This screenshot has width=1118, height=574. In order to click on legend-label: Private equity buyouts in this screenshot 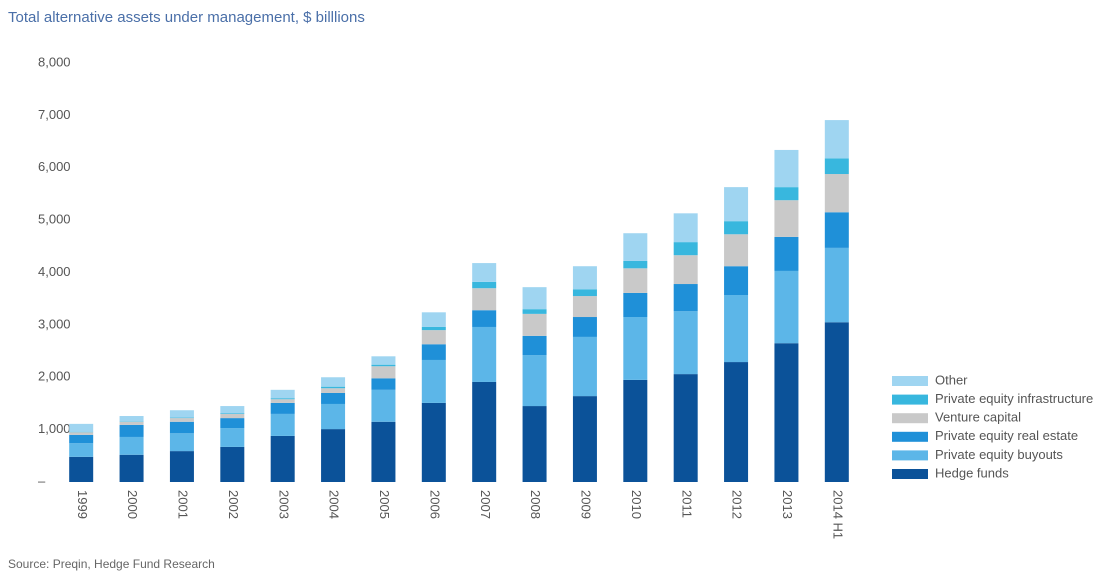, I will do `click(999, 454)`.